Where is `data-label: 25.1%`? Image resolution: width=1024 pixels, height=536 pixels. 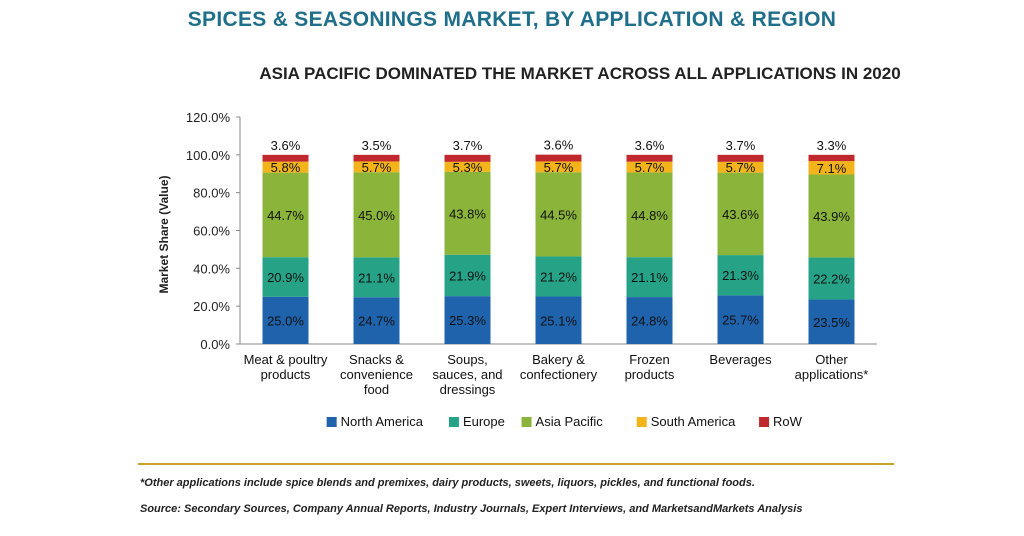
data-label: 25.1% is located at coordinates (558, 320).